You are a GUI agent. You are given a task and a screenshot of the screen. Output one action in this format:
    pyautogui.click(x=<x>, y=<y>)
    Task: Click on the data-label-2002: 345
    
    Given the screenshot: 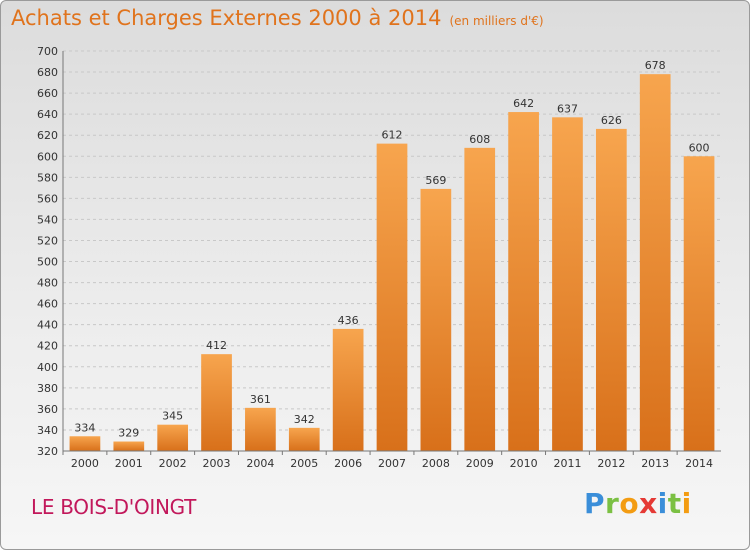 What is the action you would take?
    pyautogui.click(x=172, y=416)
    